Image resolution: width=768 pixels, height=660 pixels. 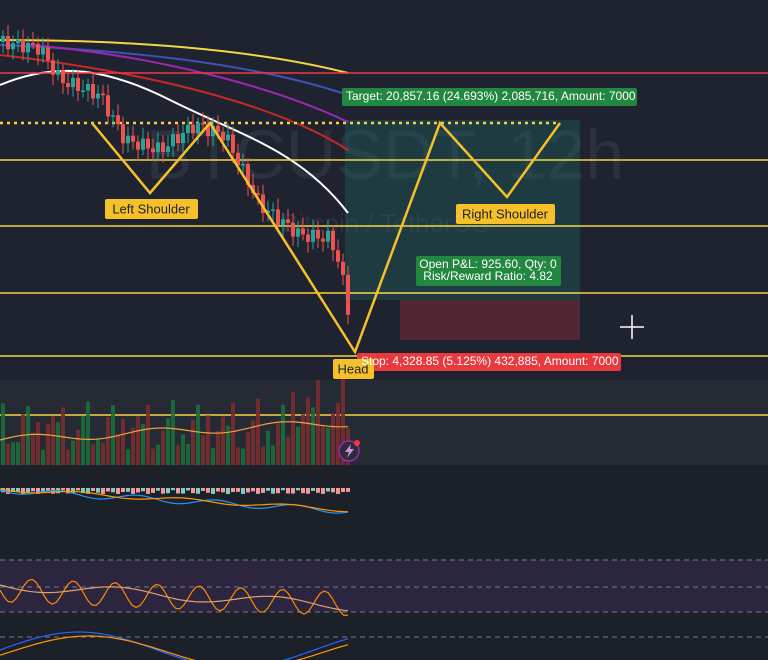 I want to click on watermark-description: Bitcoin / TetherUS, so click(x=385, y=223).